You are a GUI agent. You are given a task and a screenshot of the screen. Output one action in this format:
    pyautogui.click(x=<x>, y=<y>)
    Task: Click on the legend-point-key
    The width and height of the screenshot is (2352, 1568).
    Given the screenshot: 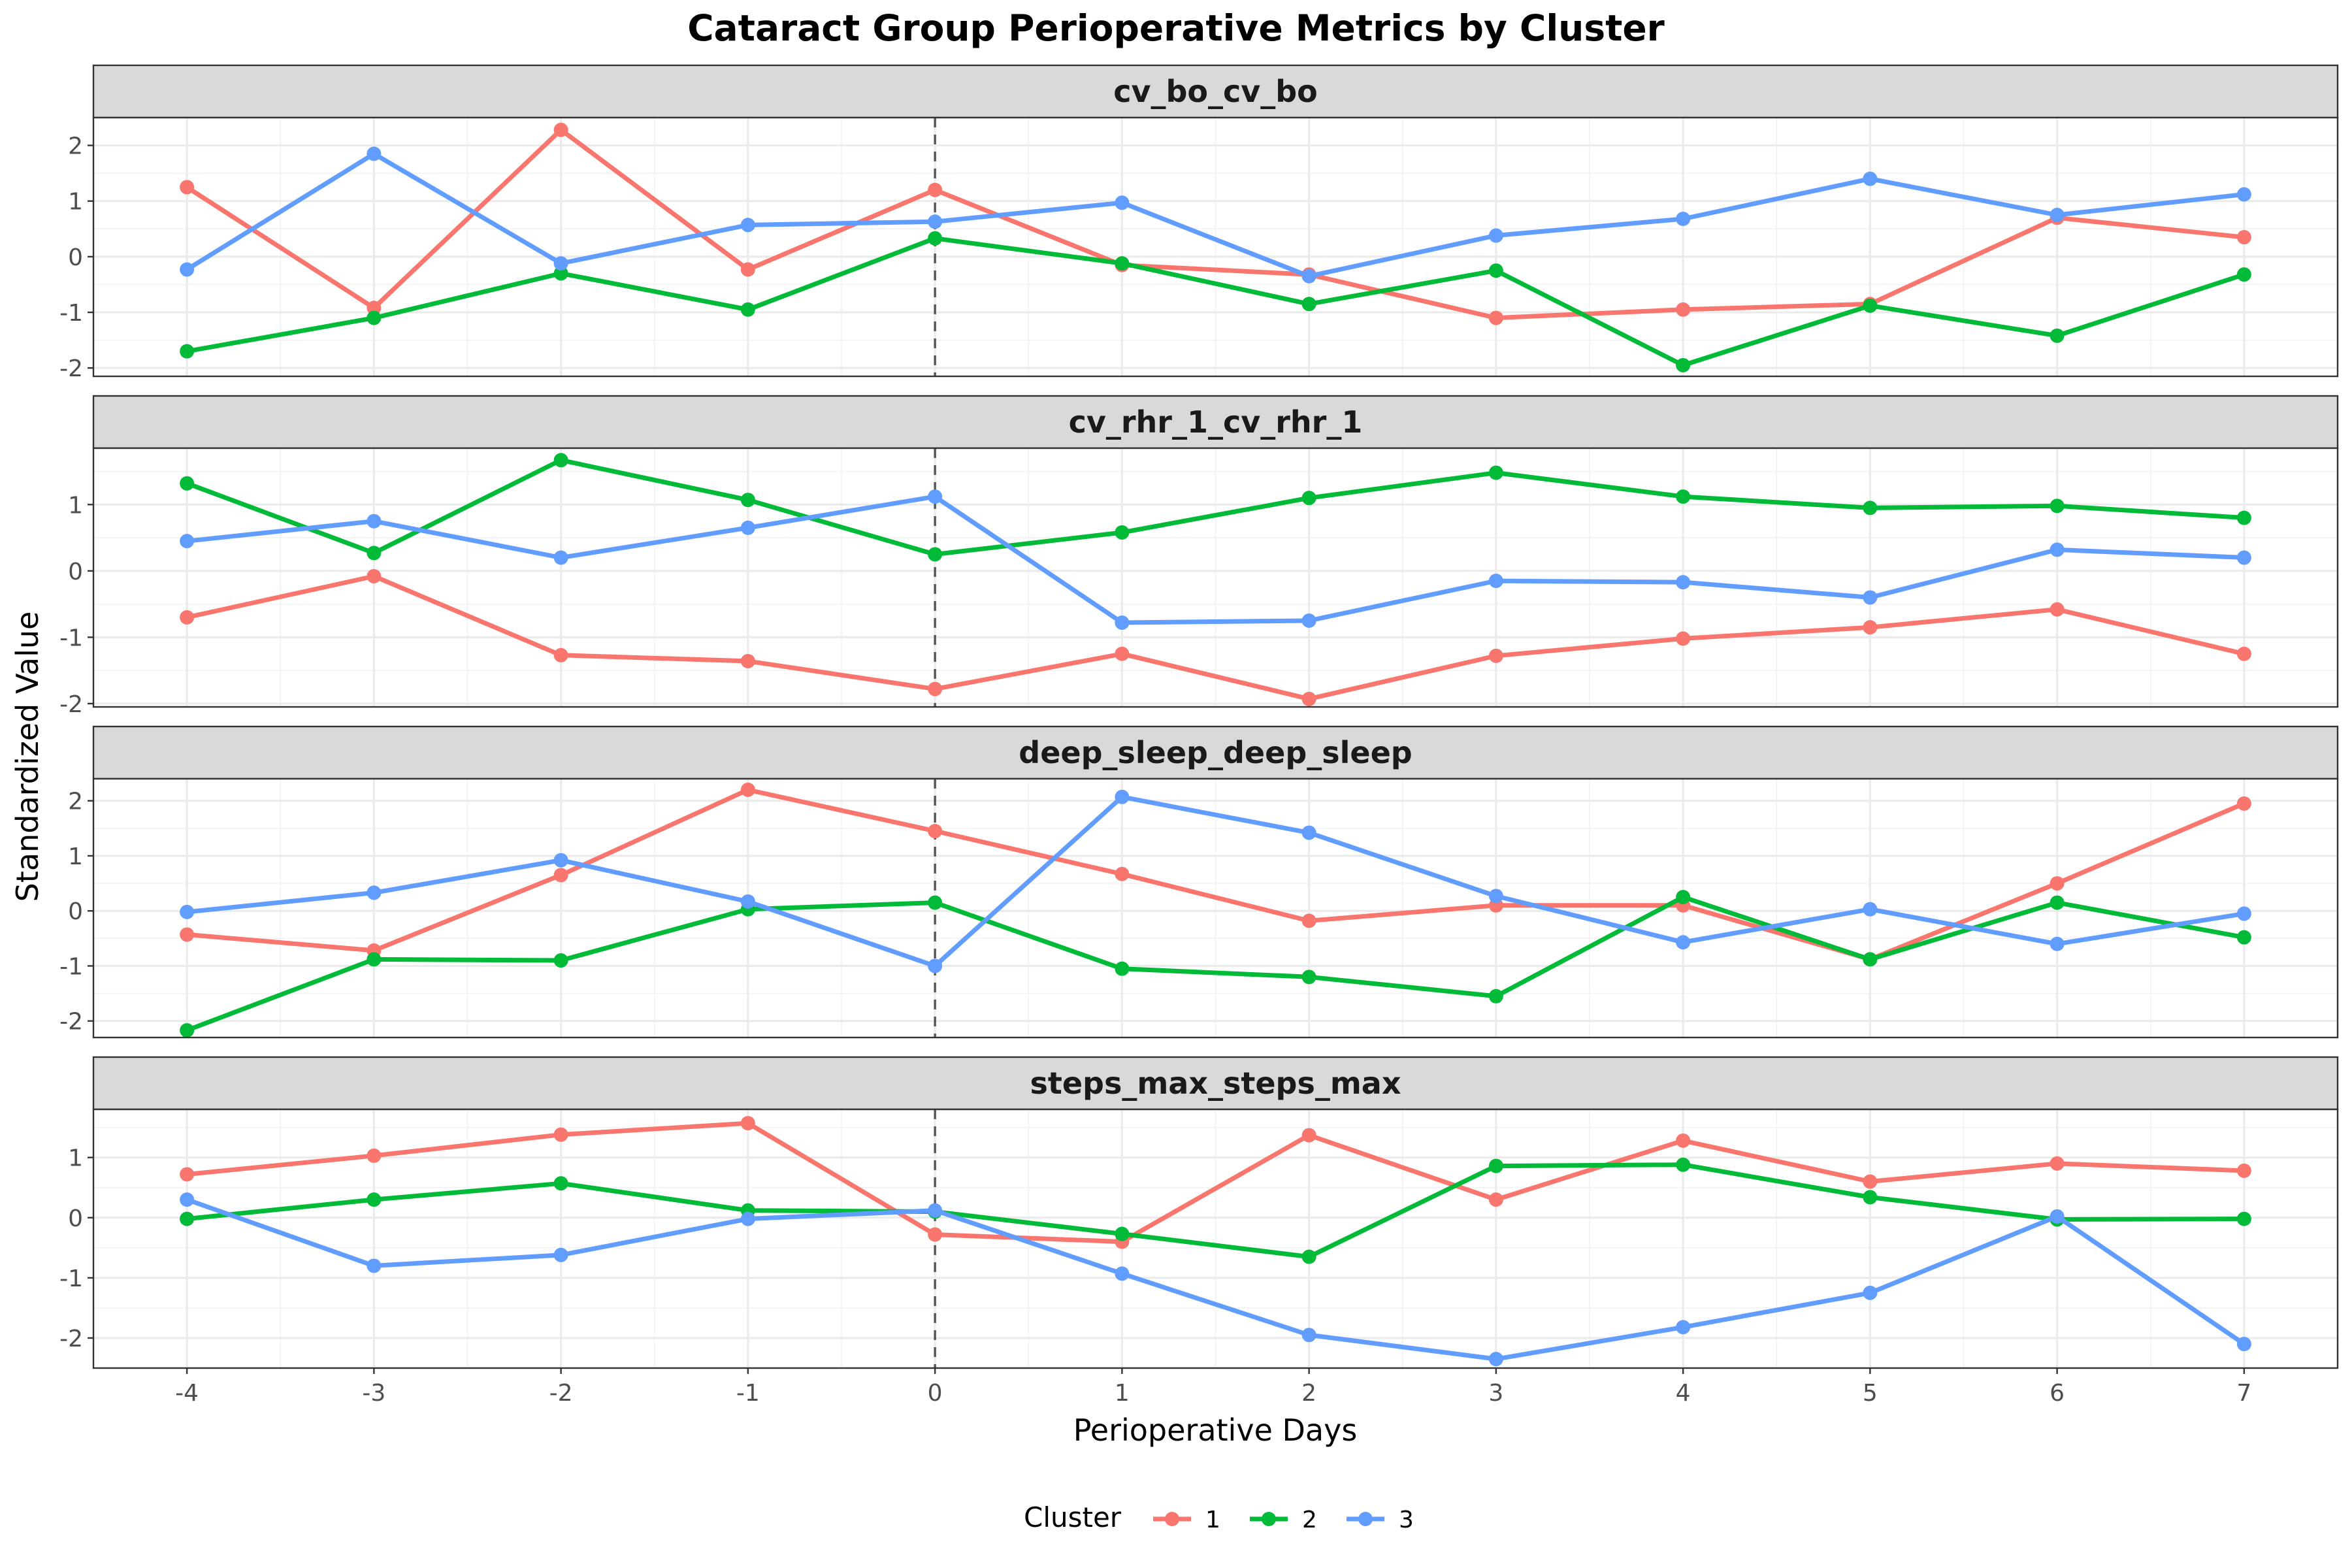 What is the action you would take?
    pyautogui.click(x=1365, y=1519)
    